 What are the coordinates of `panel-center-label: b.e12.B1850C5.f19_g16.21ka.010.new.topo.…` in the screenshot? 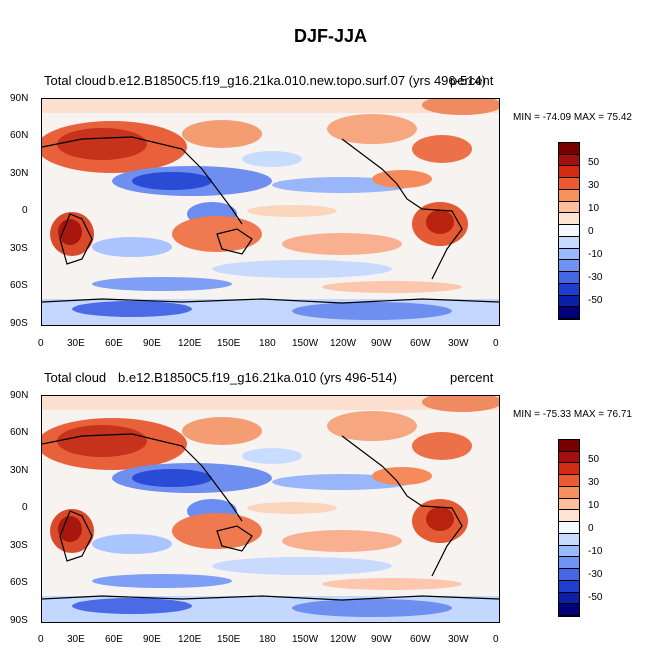 It's located at (297, 80).